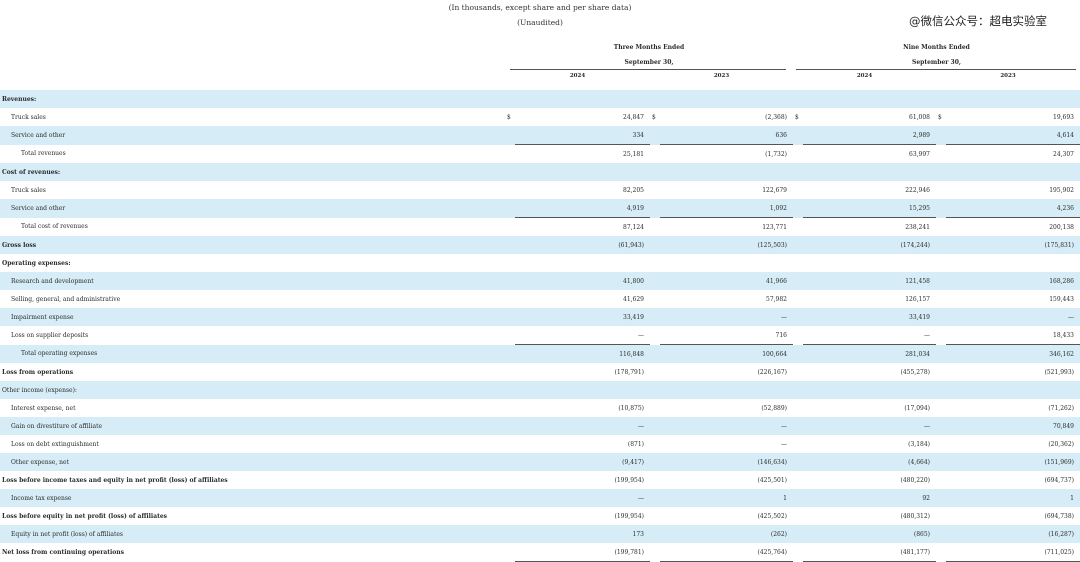 This screenshot has height=562, width=1080. Describe the element at coordinates (252, 245) in the screenshot. I see `row-label: Gross loss` at that location.